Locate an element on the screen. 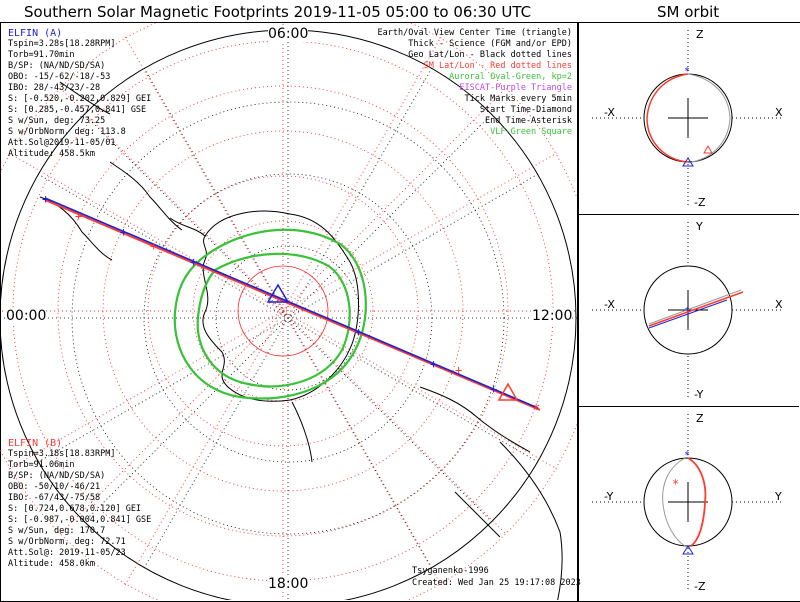 This screenshot has height=602, width=800. yz-right-label: Y is located at coordinates (778, 496).